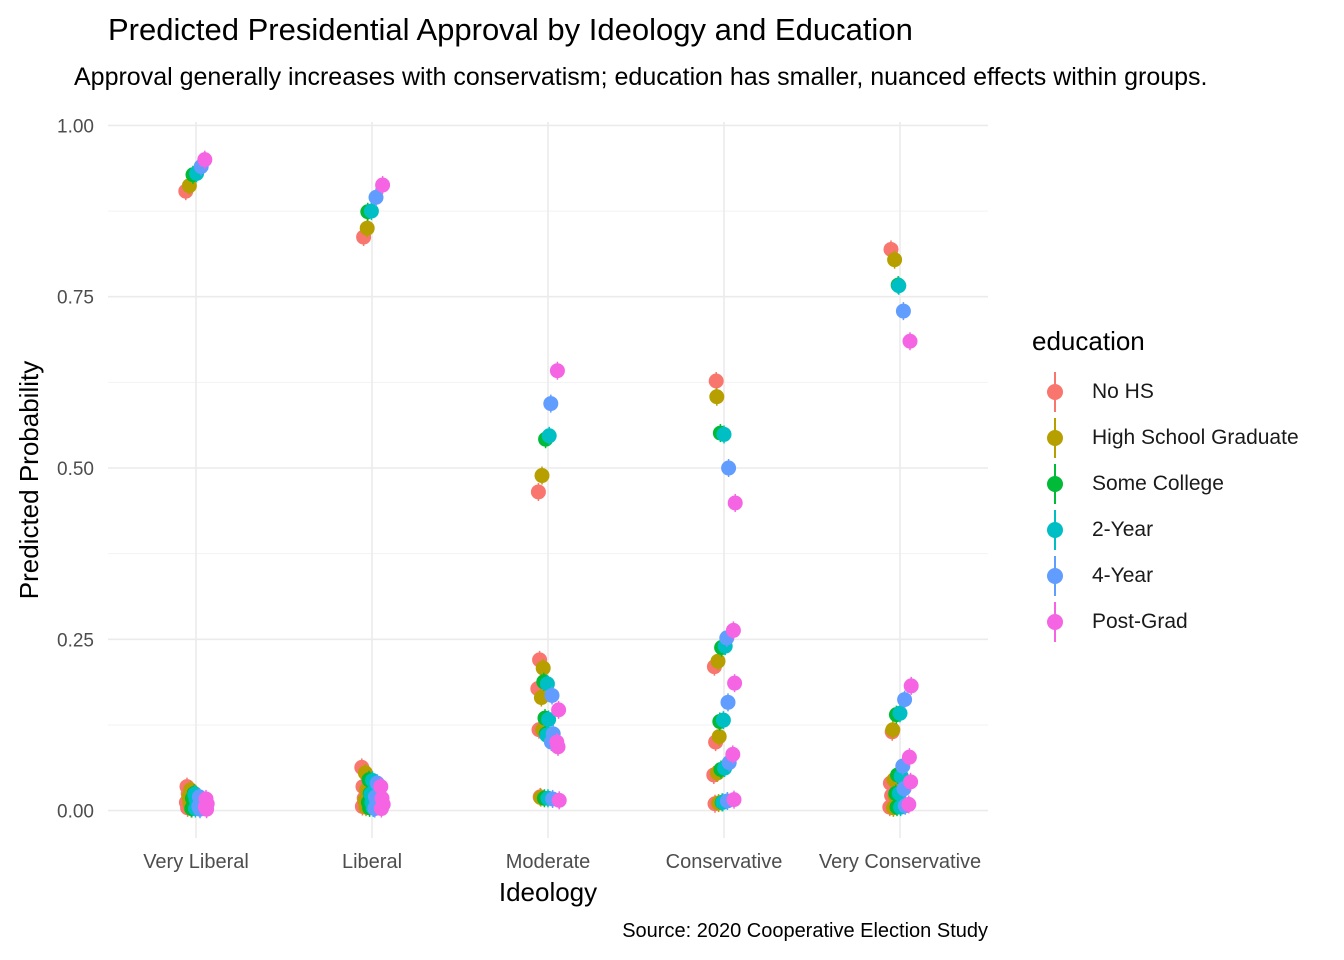 The image size is (1344, 960). I want to click on legend-item-high-school-graduate: High School Graduate, so click(1182, 439).